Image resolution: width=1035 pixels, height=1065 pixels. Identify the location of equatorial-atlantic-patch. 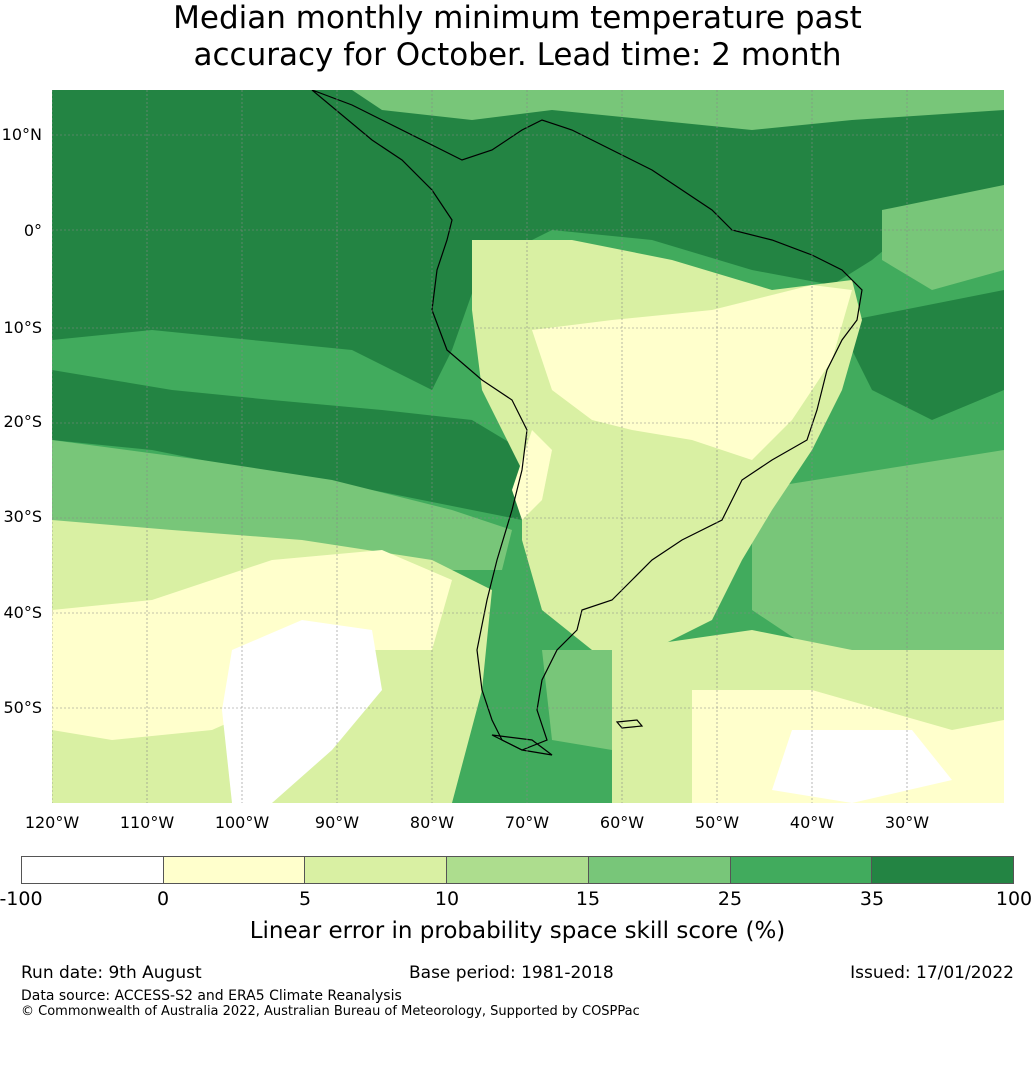
(943, 237).